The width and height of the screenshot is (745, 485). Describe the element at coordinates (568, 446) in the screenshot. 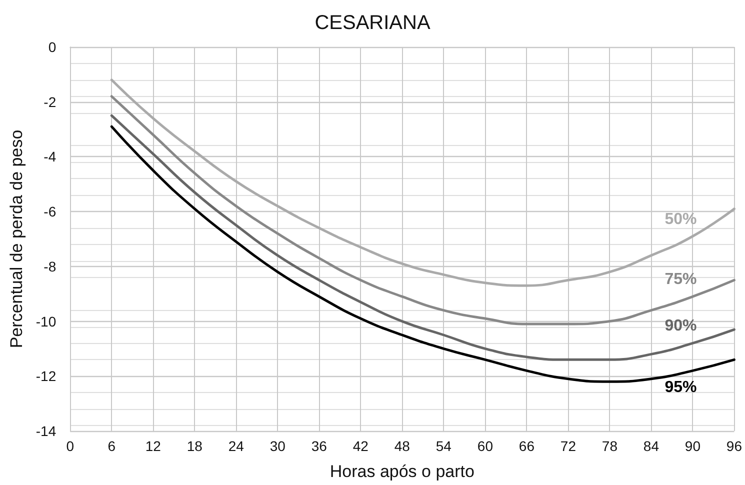

I see `x-tick-label: 72` at that location.